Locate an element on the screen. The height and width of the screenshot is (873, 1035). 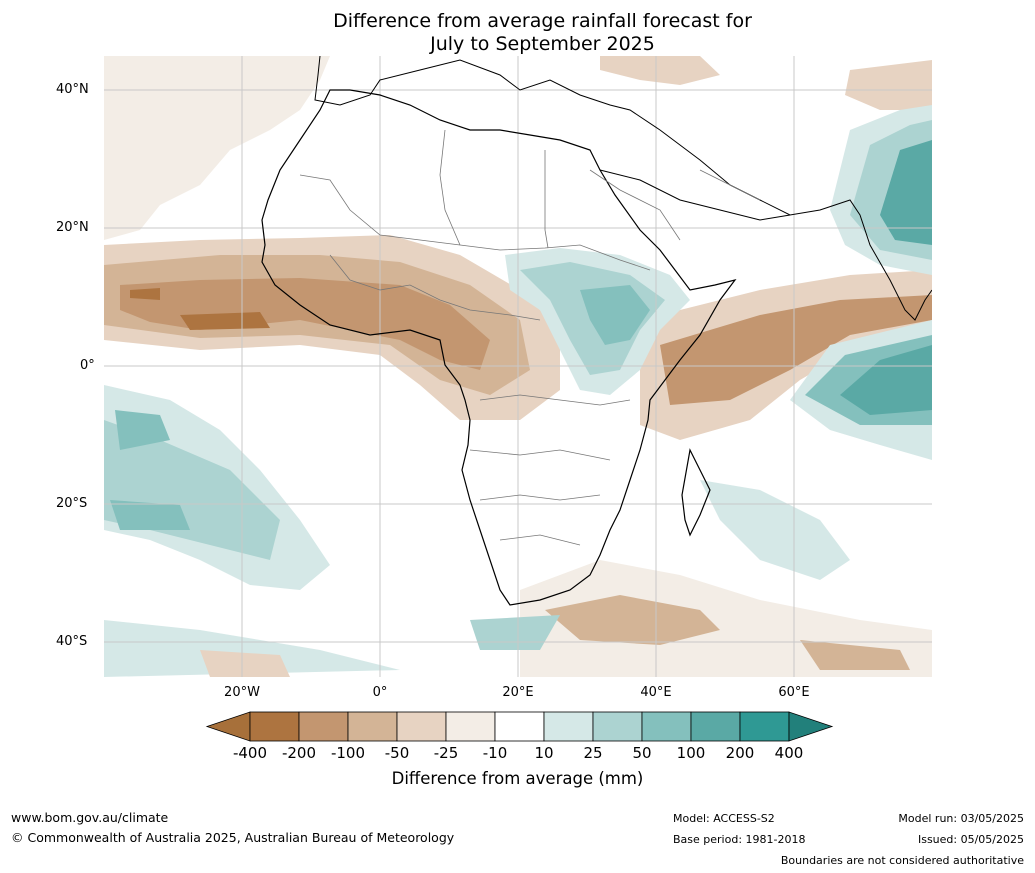
anomaly-dry-faint-middle-east is located at coordinates (888, 85).